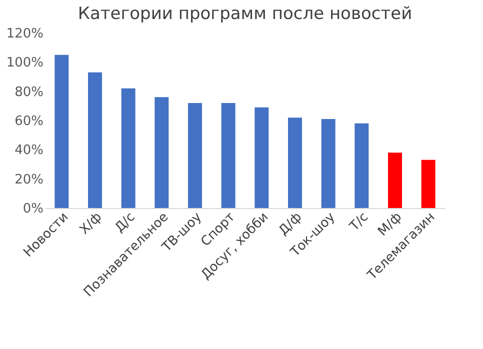  Describe the element at coordinates (29, 180) in the screenshot. I see `y-tick-label: 20%` at that location.